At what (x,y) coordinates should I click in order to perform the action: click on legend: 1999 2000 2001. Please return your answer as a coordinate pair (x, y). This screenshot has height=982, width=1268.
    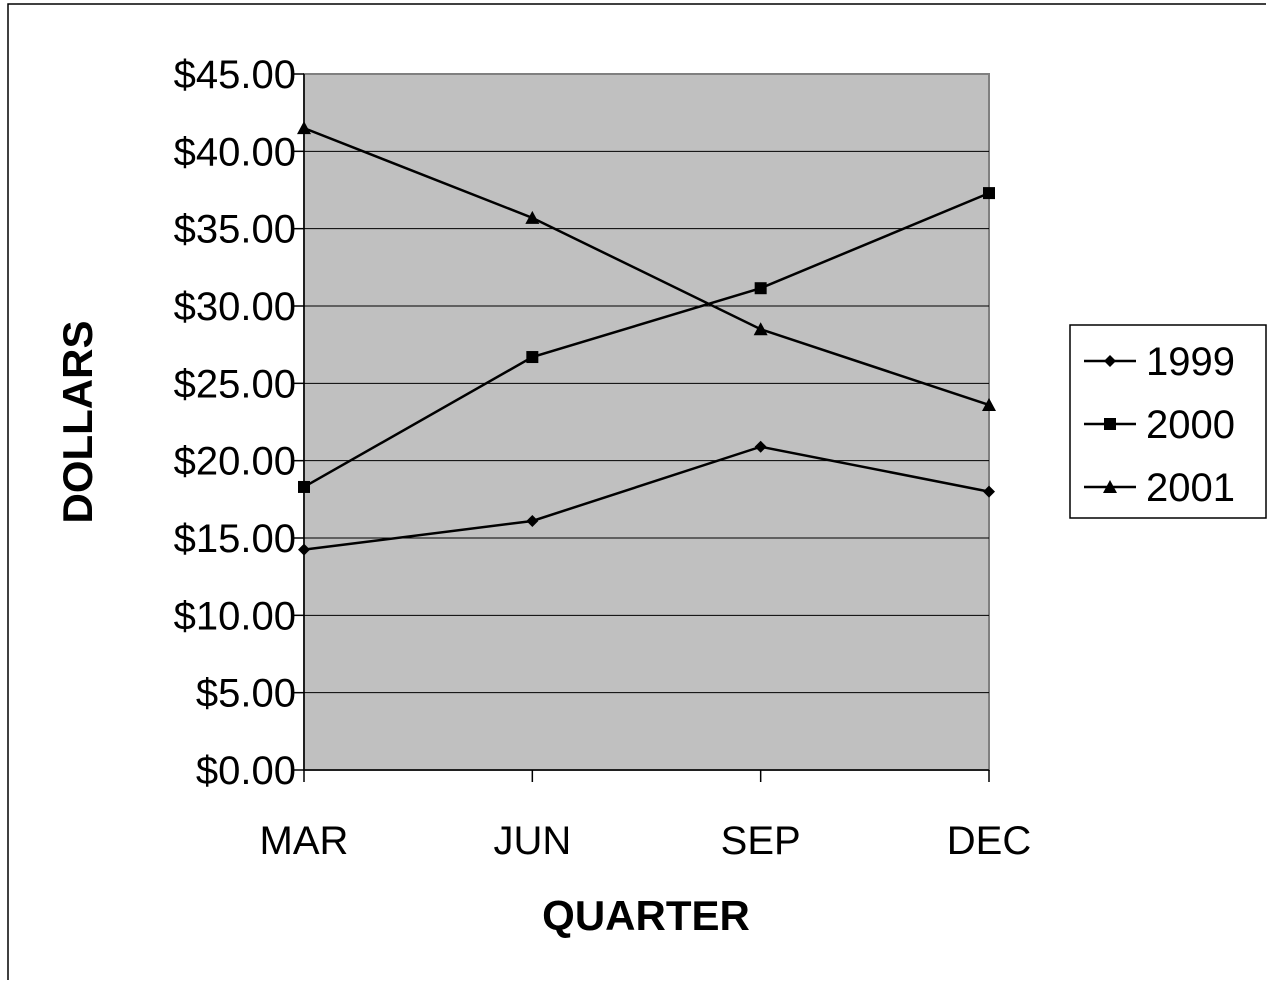
    Looking at the image, I should click on (1168, 421).